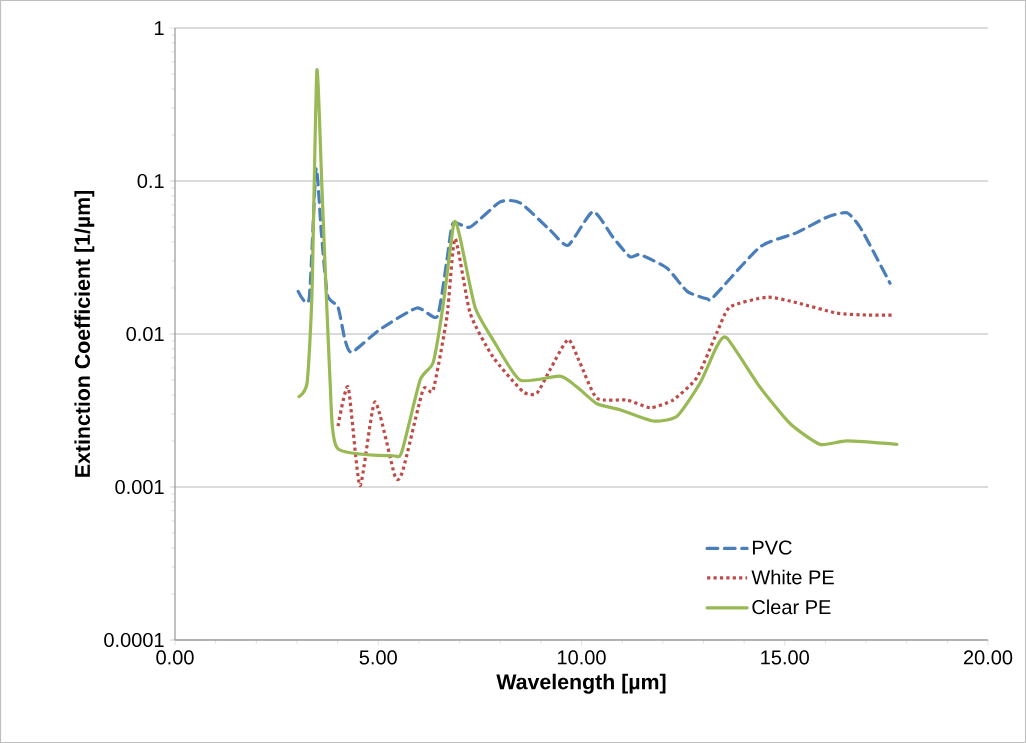 Image resolution: width=1026 pixels, height=743 pixels. I want to click on y-tick-label: 0.1, so click(150, 181).